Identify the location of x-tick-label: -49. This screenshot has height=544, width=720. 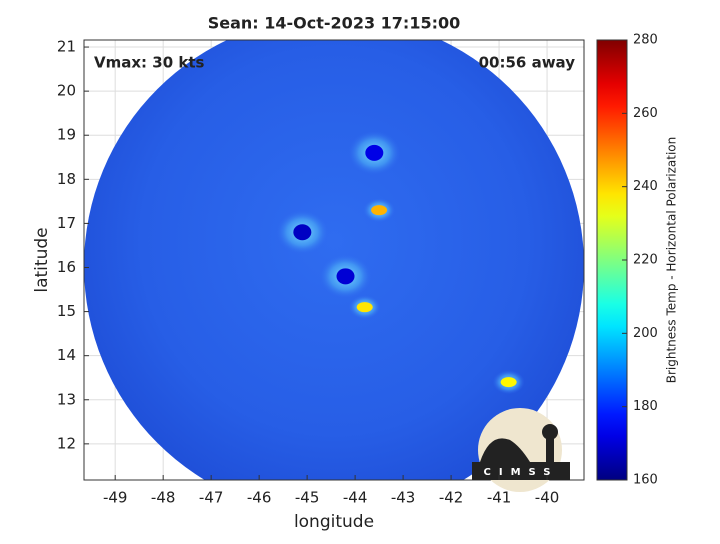
(115, 498).